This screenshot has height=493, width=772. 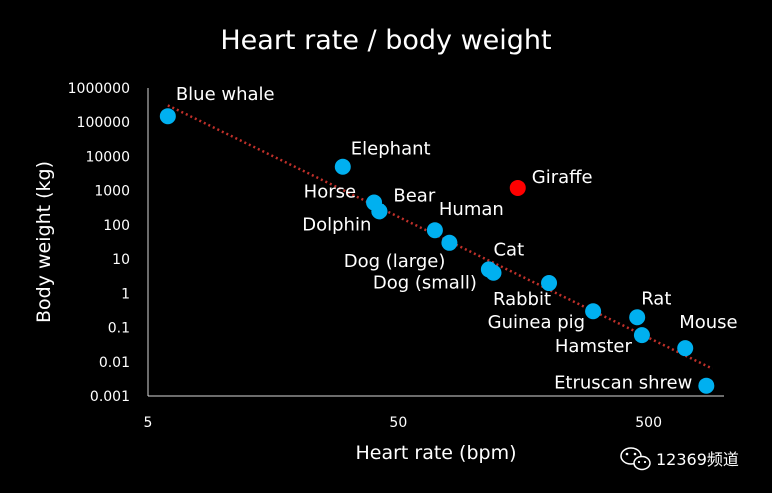 What do you see at coordinates (562, 177) in the screenshot?
I see `data-label: Giraffe` at bounding box center [562, 177].